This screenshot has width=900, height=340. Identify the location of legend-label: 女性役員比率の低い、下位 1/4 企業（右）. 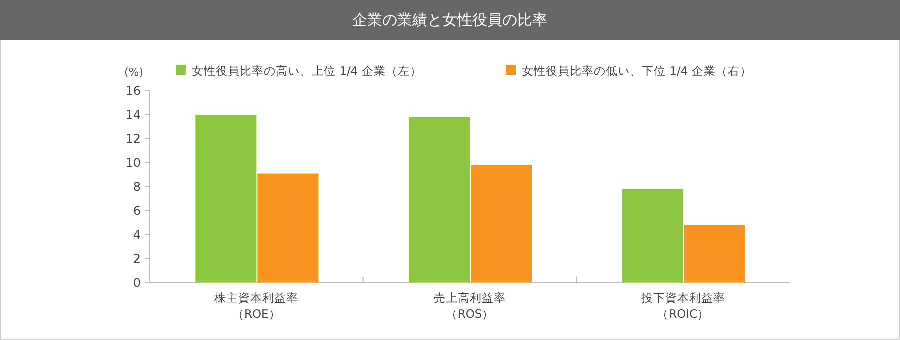
(637, 71).